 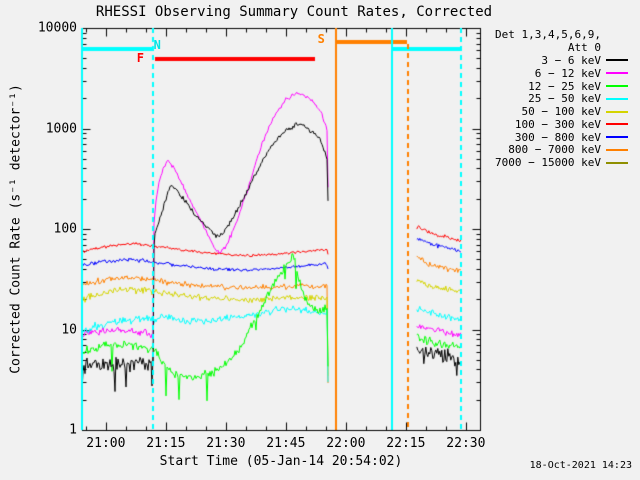 I want to click on legend-header-detectors: Det 1,3,4,5,6,9,, so click(x=548, y=34).